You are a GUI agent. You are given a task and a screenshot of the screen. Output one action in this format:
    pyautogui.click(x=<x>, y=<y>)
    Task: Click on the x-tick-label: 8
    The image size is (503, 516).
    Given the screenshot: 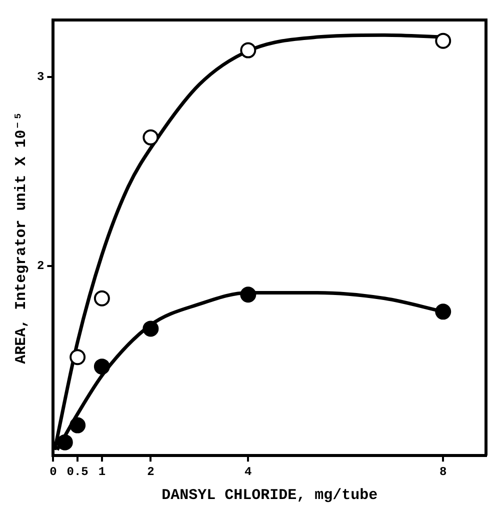 What is the action you would take?
    pyautogui.click(x=443, y=471)
    